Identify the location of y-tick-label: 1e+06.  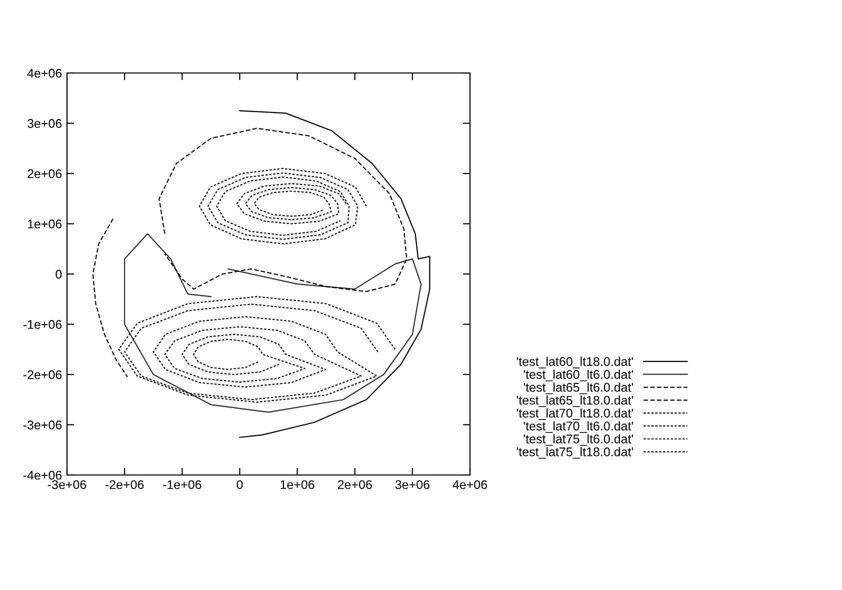
(45, 224).